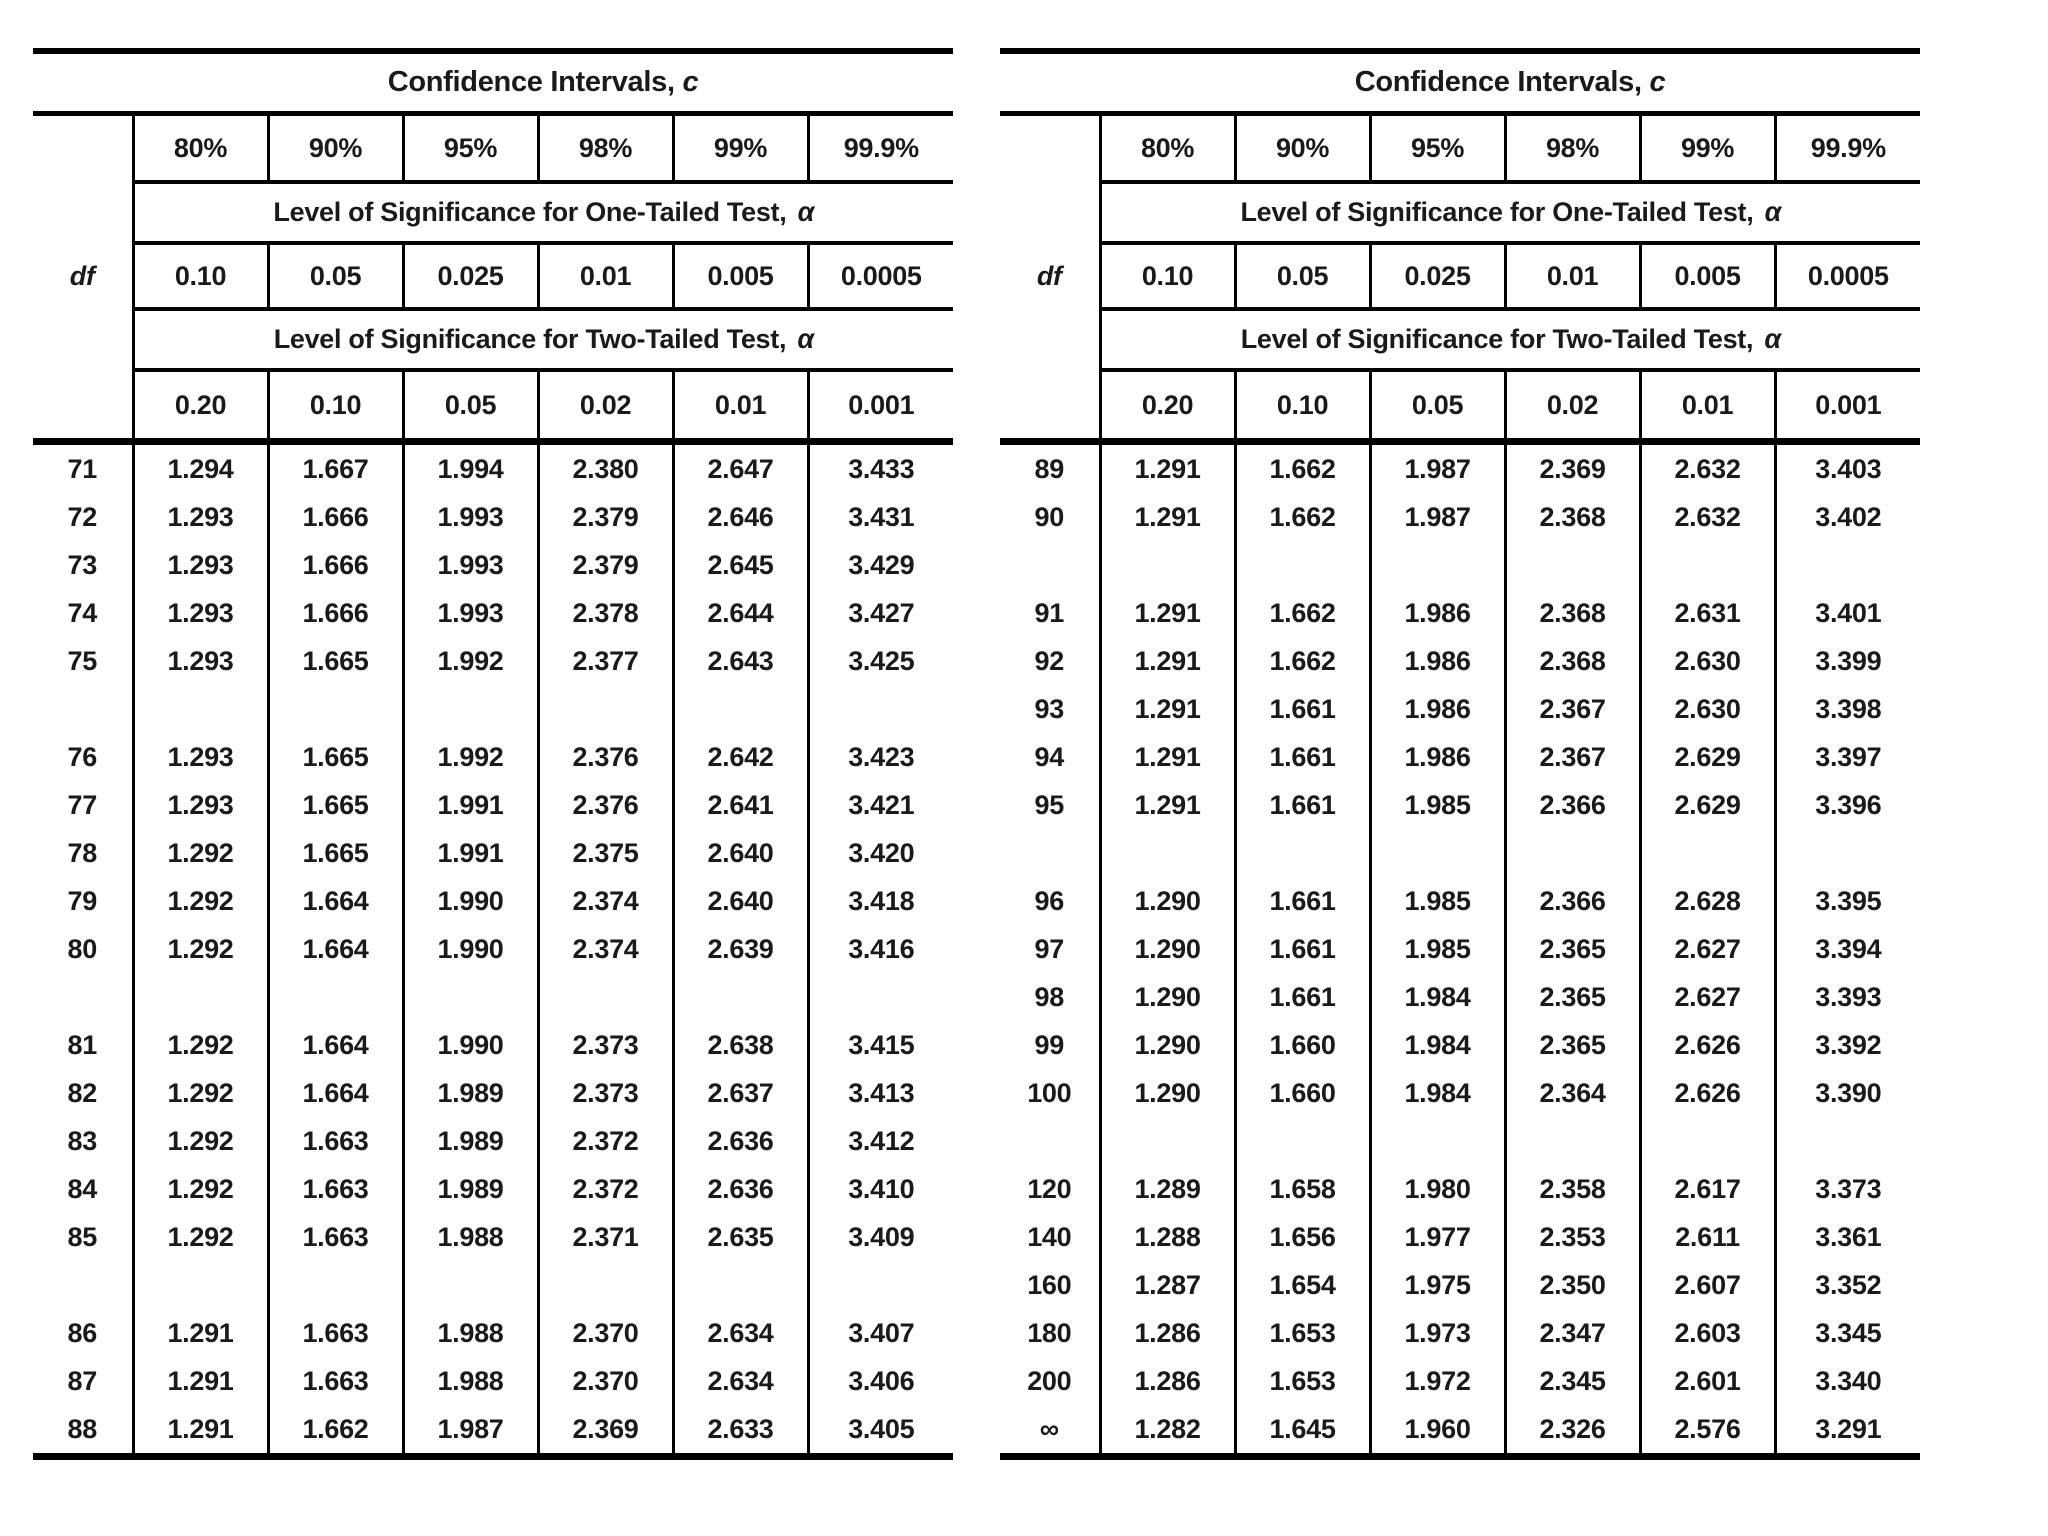 Image resolution: width=2048 pixels, height=1536 pixels. Describe the element at coordinates (1773, 212) in the screenshot. I see `alpha-symbol: α` at that location.